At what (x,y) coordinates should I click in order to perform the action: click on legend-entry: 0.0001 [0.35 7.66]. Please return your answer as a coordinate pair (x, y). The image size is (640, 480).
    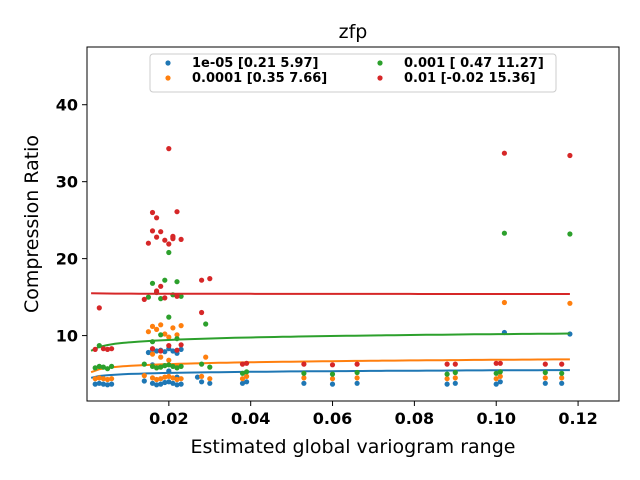
    Looking at the image, I should click on (259, 78).